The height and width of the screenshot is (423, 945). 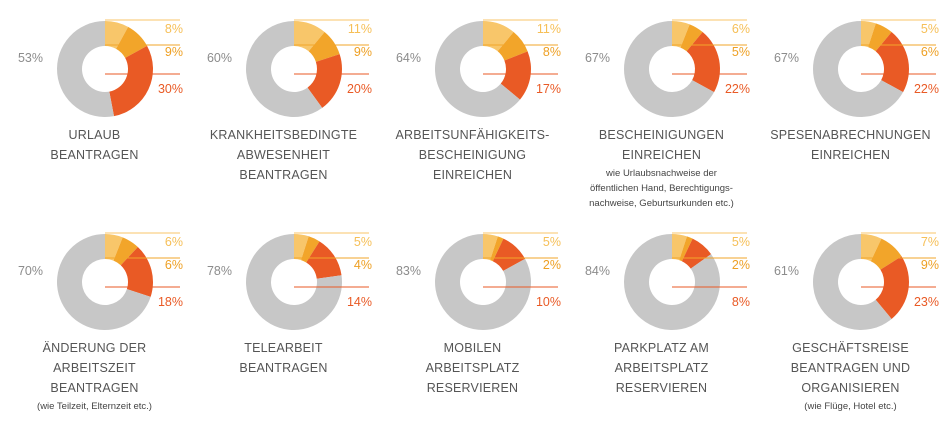 I want to click on pct-label-gray: 61%, so click(x=786, y=271).